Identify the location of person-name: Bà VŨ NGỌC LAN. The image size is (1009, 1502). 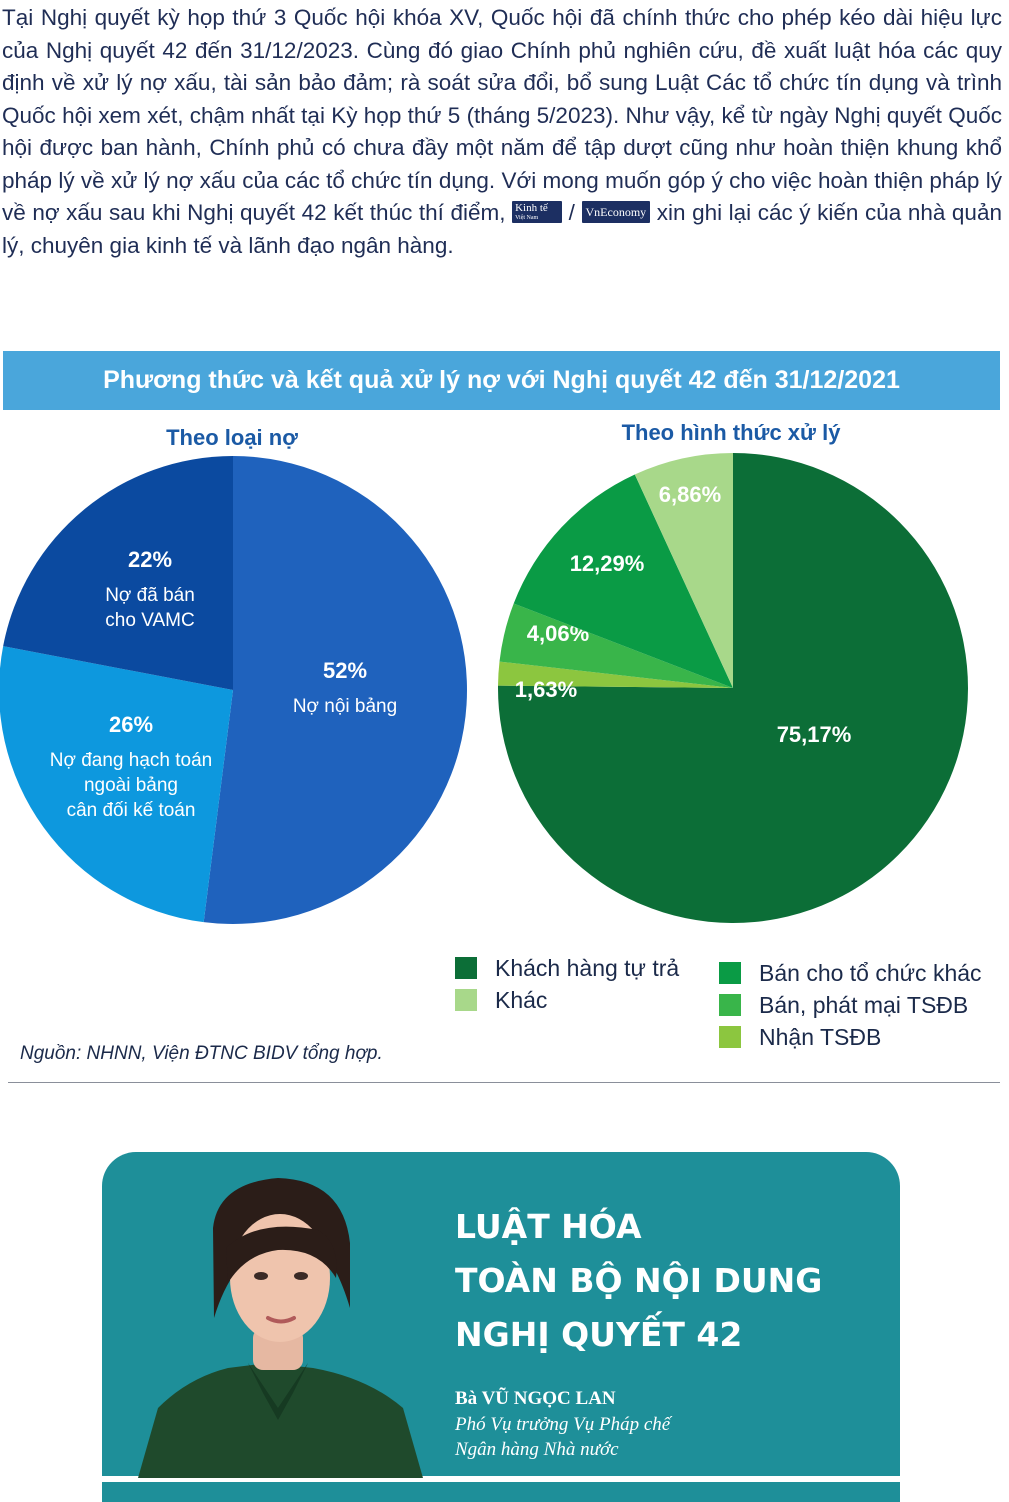
(535, 1398).